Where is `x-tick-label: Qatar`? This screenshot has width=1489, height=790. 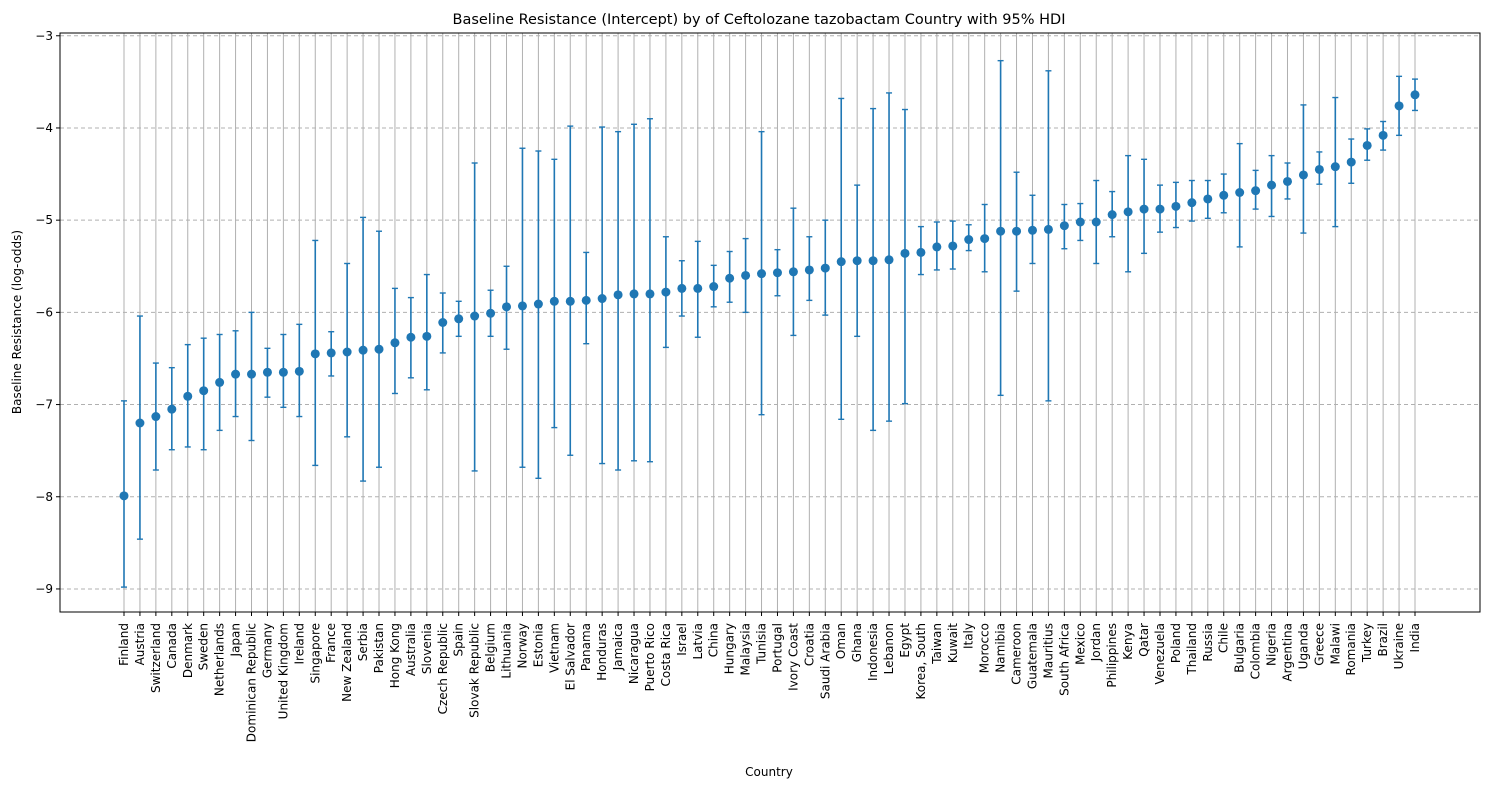
x-tick-label: Qatar is located at coordinates (1144, 640).